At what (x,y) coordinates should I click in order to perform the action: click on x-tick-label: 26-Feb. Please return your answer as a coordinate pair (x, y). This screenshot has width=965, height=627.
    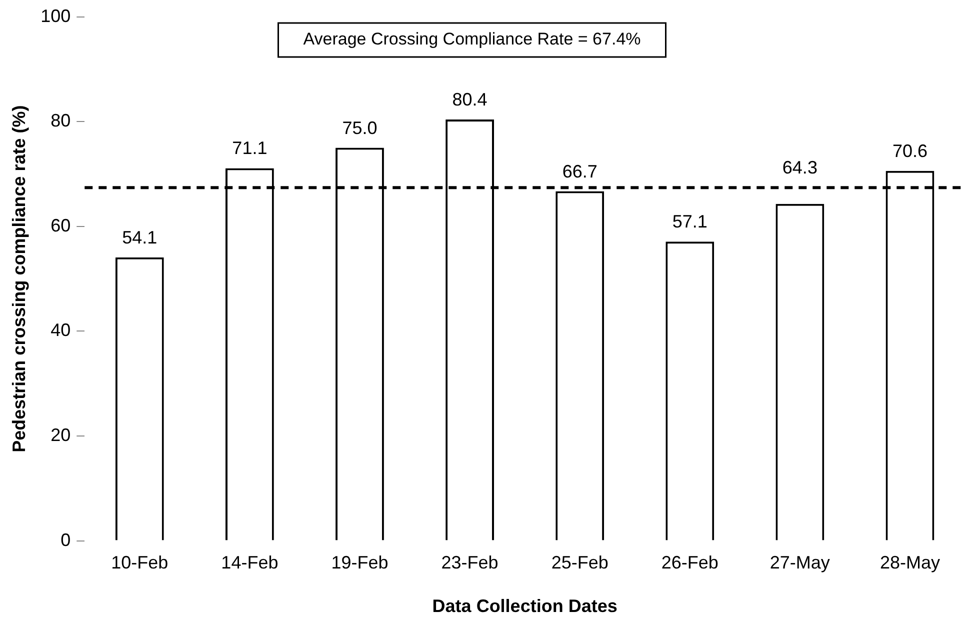
    Looking at the image, I should click on (689, 562).